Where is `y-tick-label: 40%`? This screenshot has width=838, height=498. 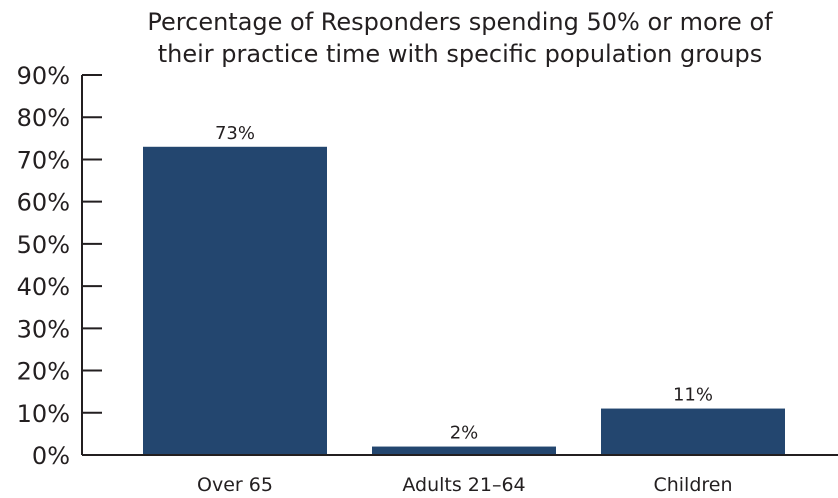 y-tick-label: 40% is located at coordinates (43, 287).